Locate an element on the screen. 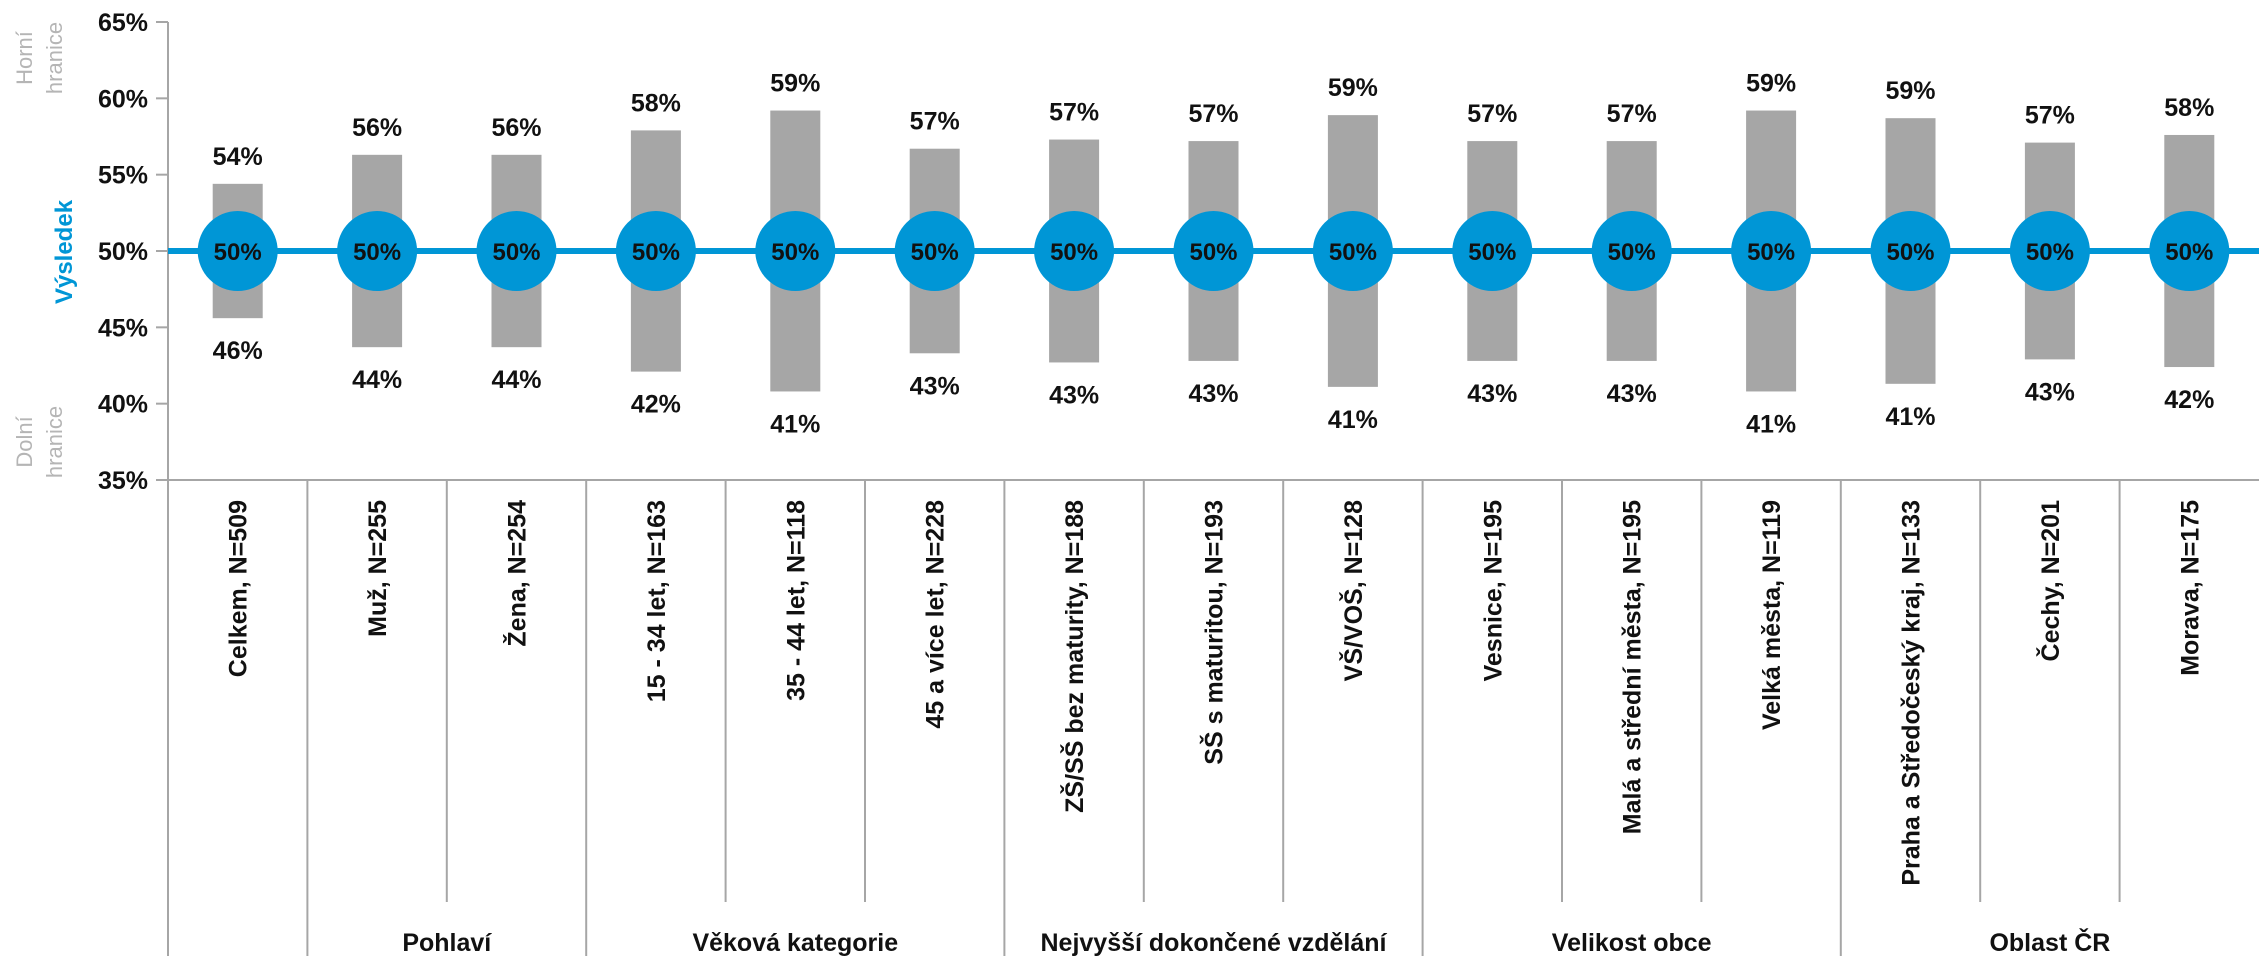  category-label: Žena, N=254 is located at coordinates (517, 573).